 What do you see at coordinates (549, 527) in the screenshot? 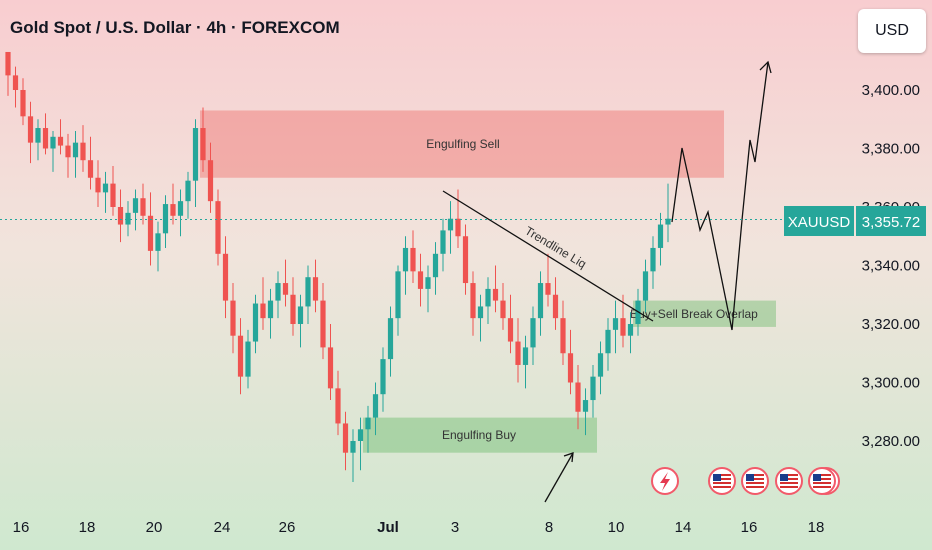
I see `time-tick-label: 8` at bounding box center [549, 527].